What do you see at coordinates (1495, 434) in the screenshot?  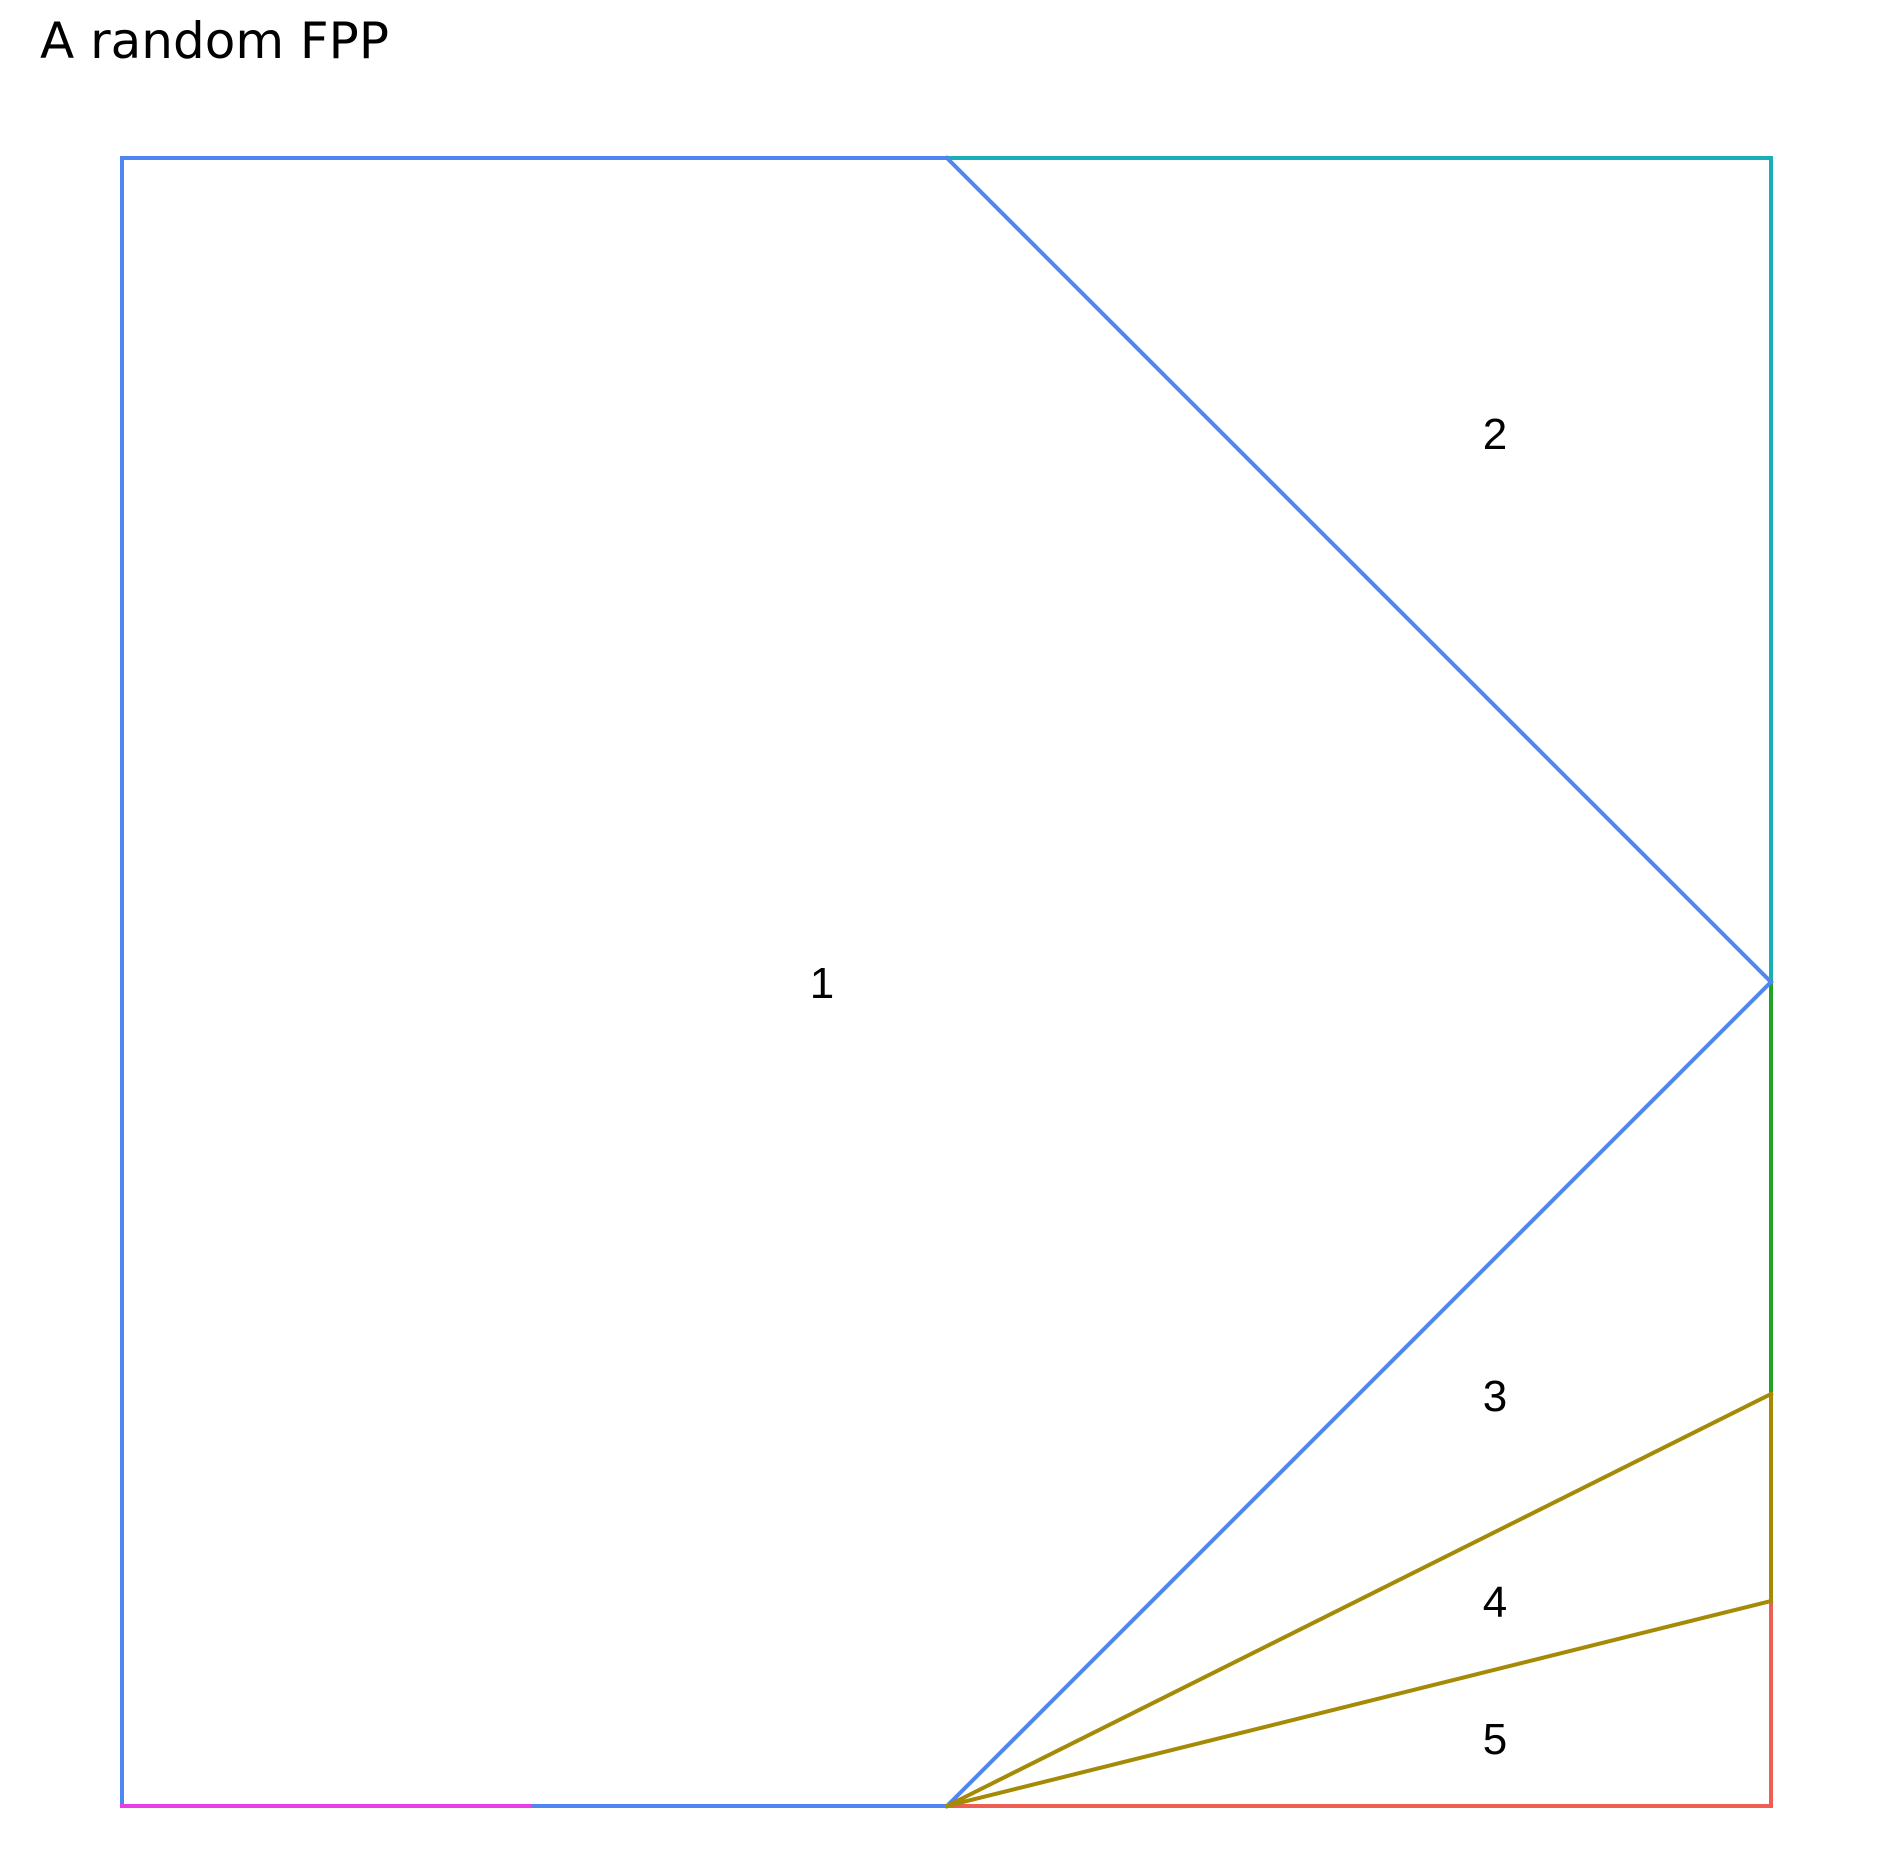 I see `region-label-2: 2` at bounding box center [1495, 434].